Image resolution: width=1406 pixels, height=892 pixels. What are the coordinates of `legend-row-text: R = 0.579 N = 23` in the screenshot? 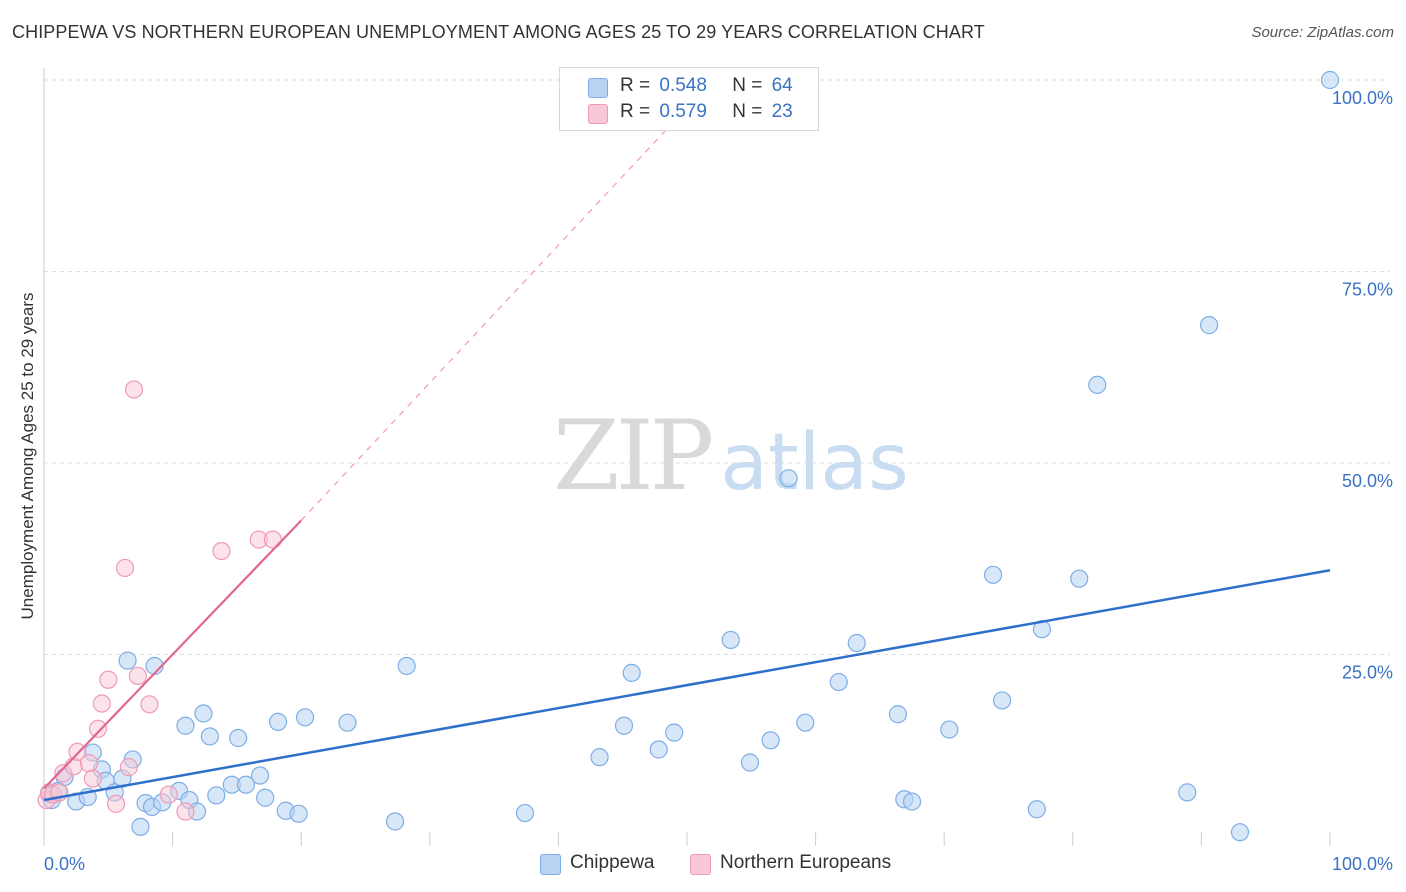 It's located at (706, 112).